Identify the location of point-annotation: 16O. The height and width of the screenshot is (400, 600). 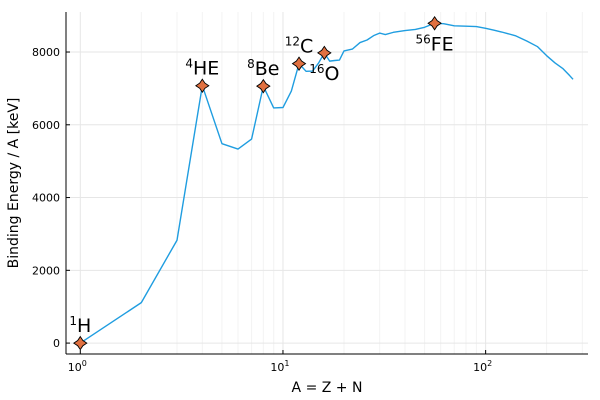
(324, 73).